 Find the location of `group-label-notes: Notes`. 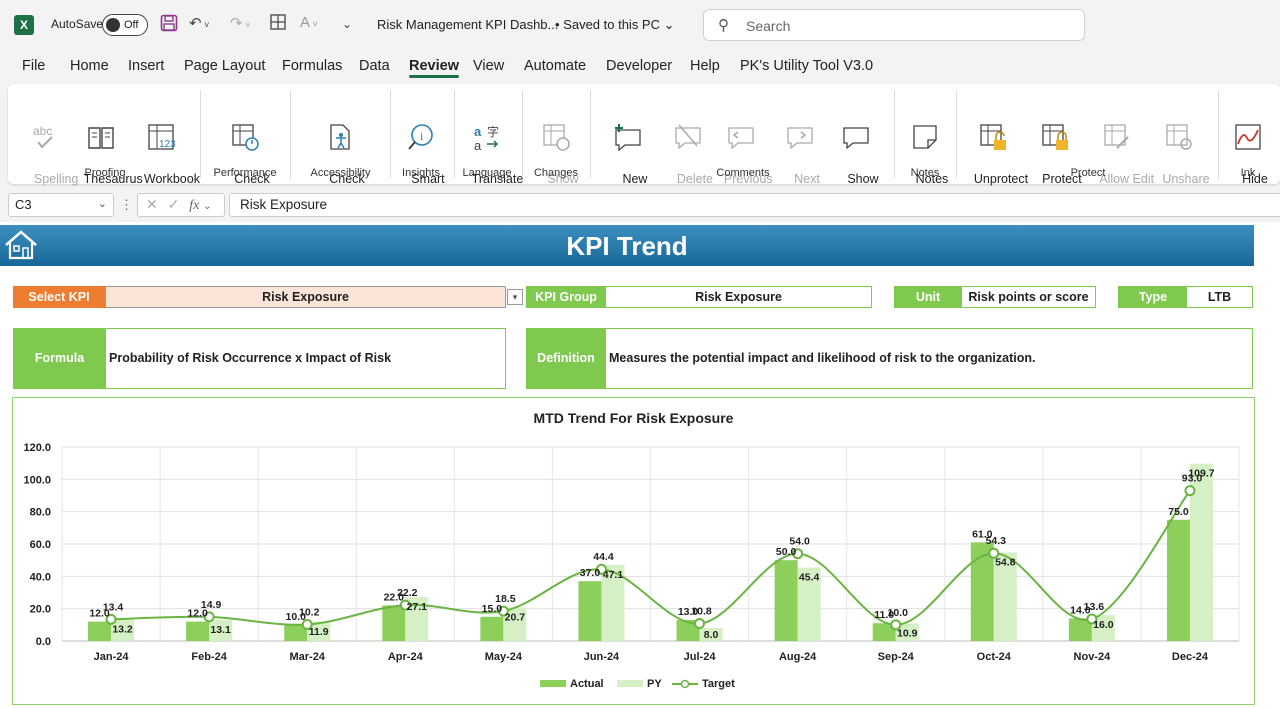

group-label-notes: Notes is located at coordinates (925, 173).